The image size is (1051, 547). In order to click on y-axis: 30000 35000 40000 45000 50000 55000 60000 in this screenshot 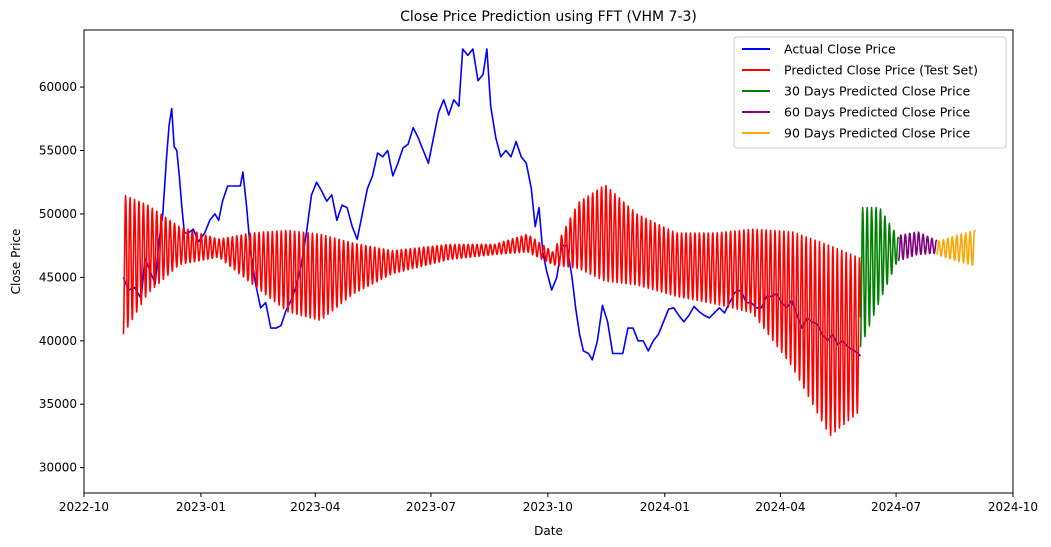, I will do `click(61, 277)`.